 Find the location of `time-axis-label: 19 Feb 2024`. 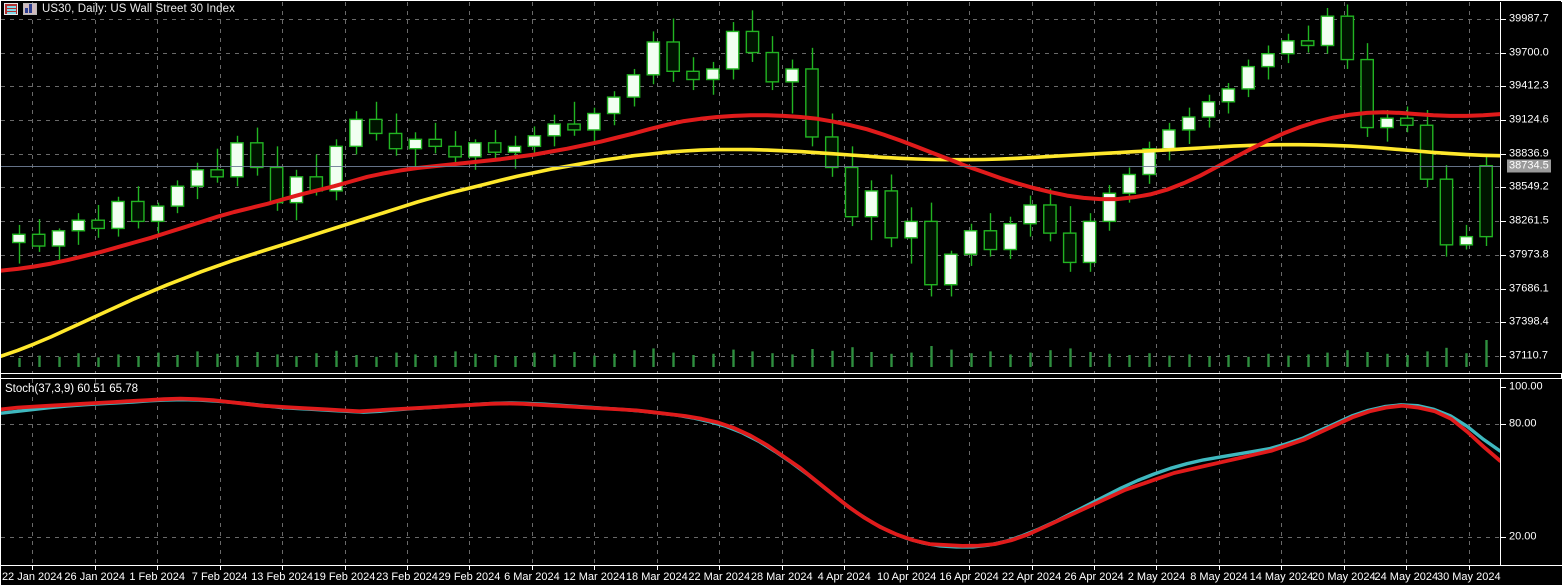

time-axis-label: 19 Feb 2024 is located at coordinates (344, 577).